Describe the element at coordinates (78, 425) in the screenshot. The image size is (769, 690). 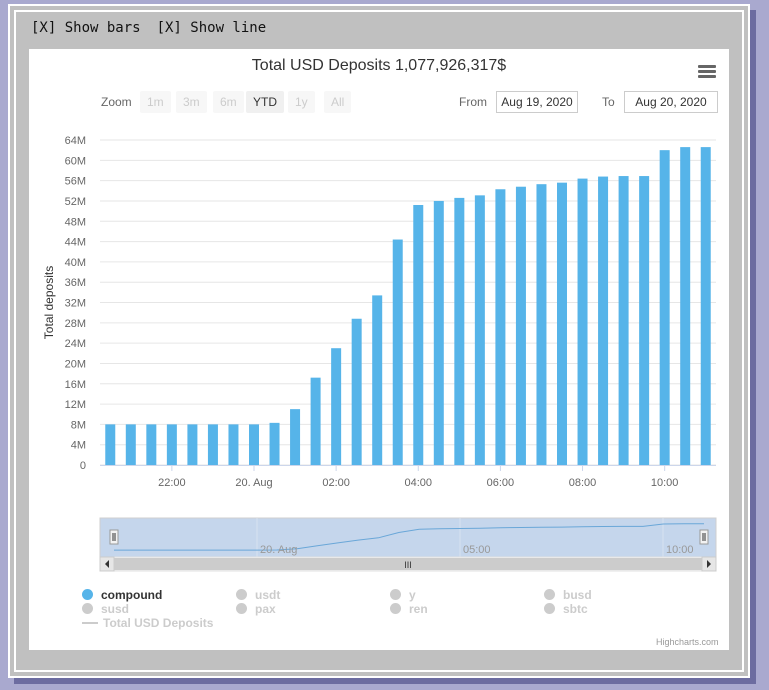
I see `y-tick-label: 8M` at that location.